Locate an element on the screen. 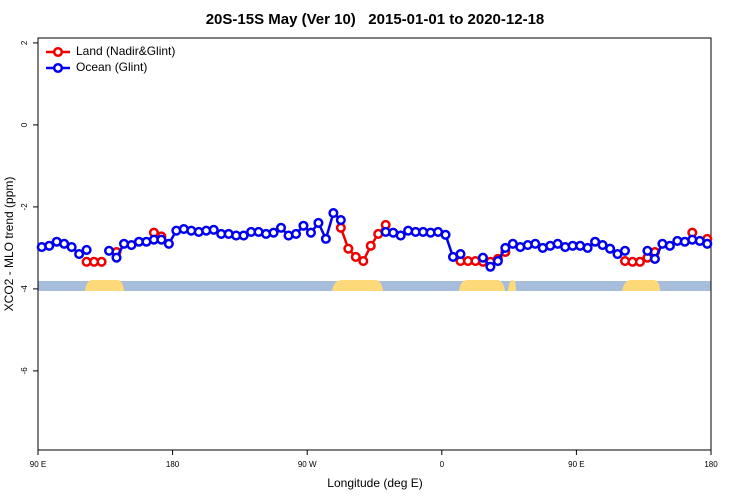  y-axis-label: XCO2 - MLO trend (ppm) is located at coordinates (9, 244).